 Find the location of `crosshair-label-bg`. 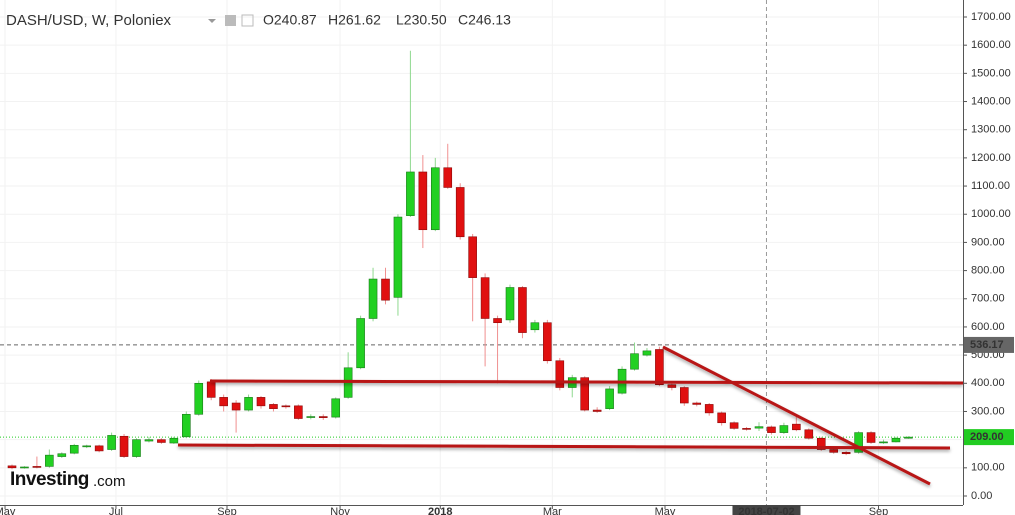

crosshair-label-bg is located at coordinates (766, 510).